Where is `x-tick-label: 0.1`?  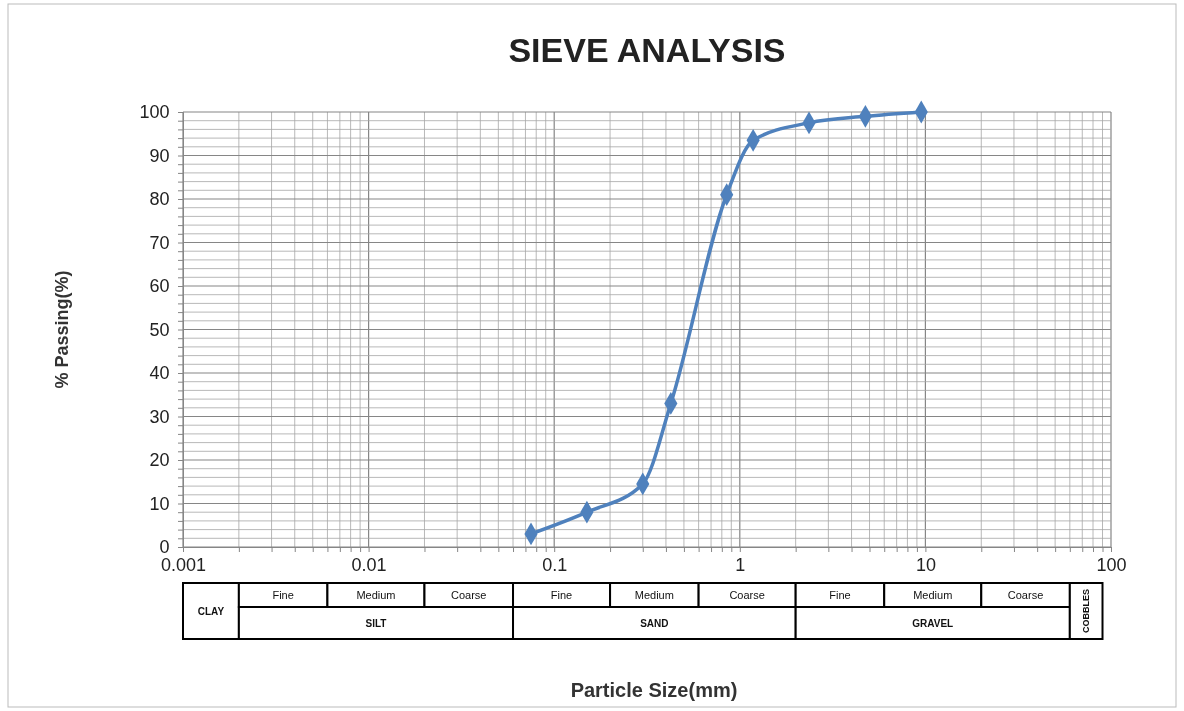 x-tick-label: 0.1 is located at coordinates (555, 565).